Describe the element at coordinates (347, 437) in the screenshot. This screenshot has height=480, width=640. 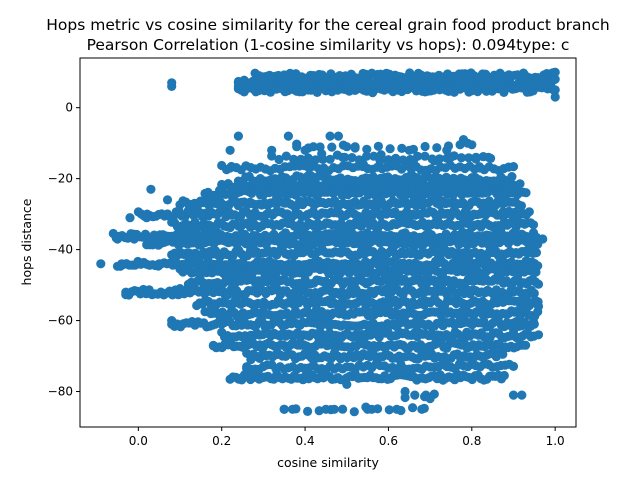
I see `x-axis-ticks: 0.0 0.2 0.4 0.6 0.8 1.0` at that location.